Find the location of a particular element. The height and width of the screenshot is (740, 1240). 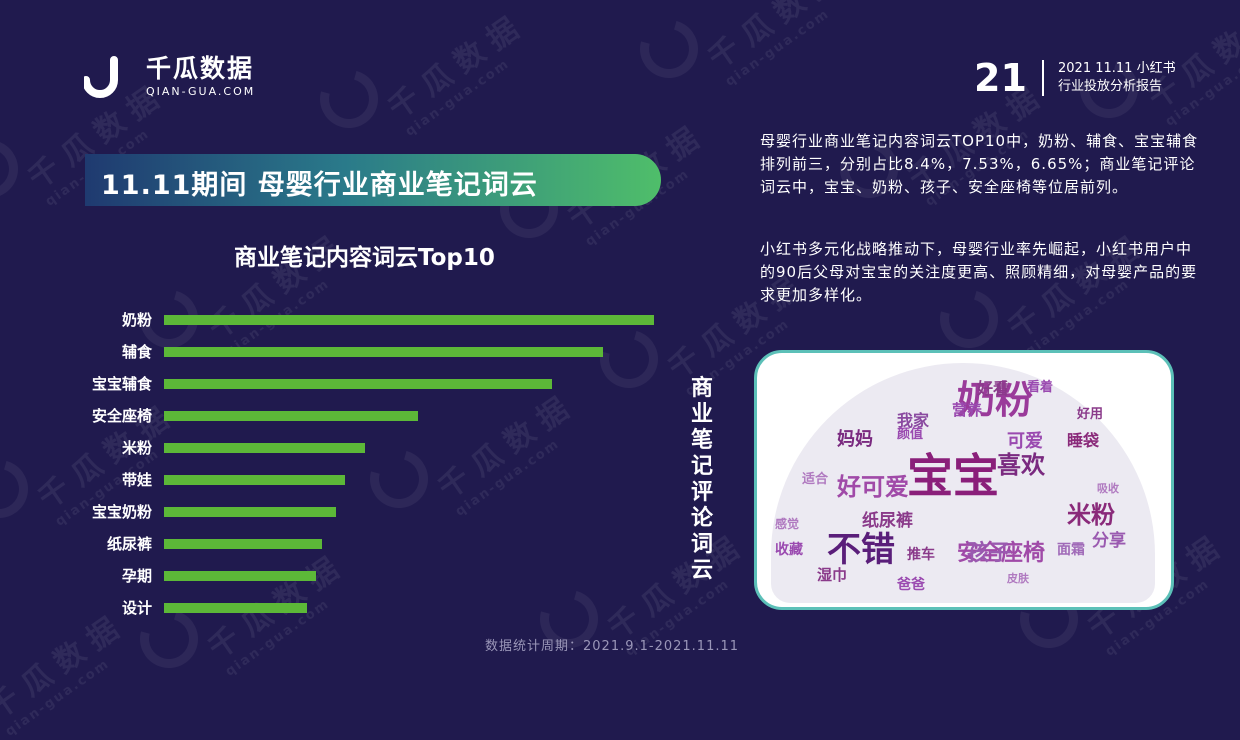

cloud-word: 营养 is located at coordinates (967, 410).